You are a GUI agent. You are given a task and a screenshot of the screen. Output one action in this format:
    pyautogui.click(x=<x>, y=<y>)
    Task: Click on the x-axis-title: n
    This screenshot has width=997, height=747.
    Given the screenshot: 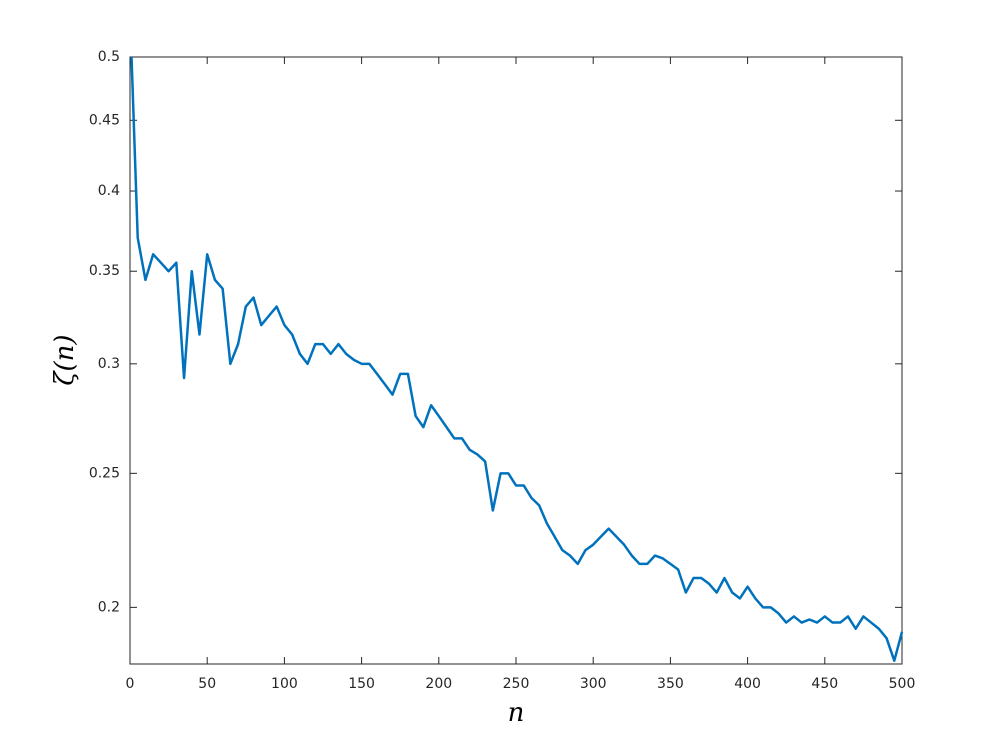 What is the action you would take?
    pyautogui.click(x=516, y=713)
    